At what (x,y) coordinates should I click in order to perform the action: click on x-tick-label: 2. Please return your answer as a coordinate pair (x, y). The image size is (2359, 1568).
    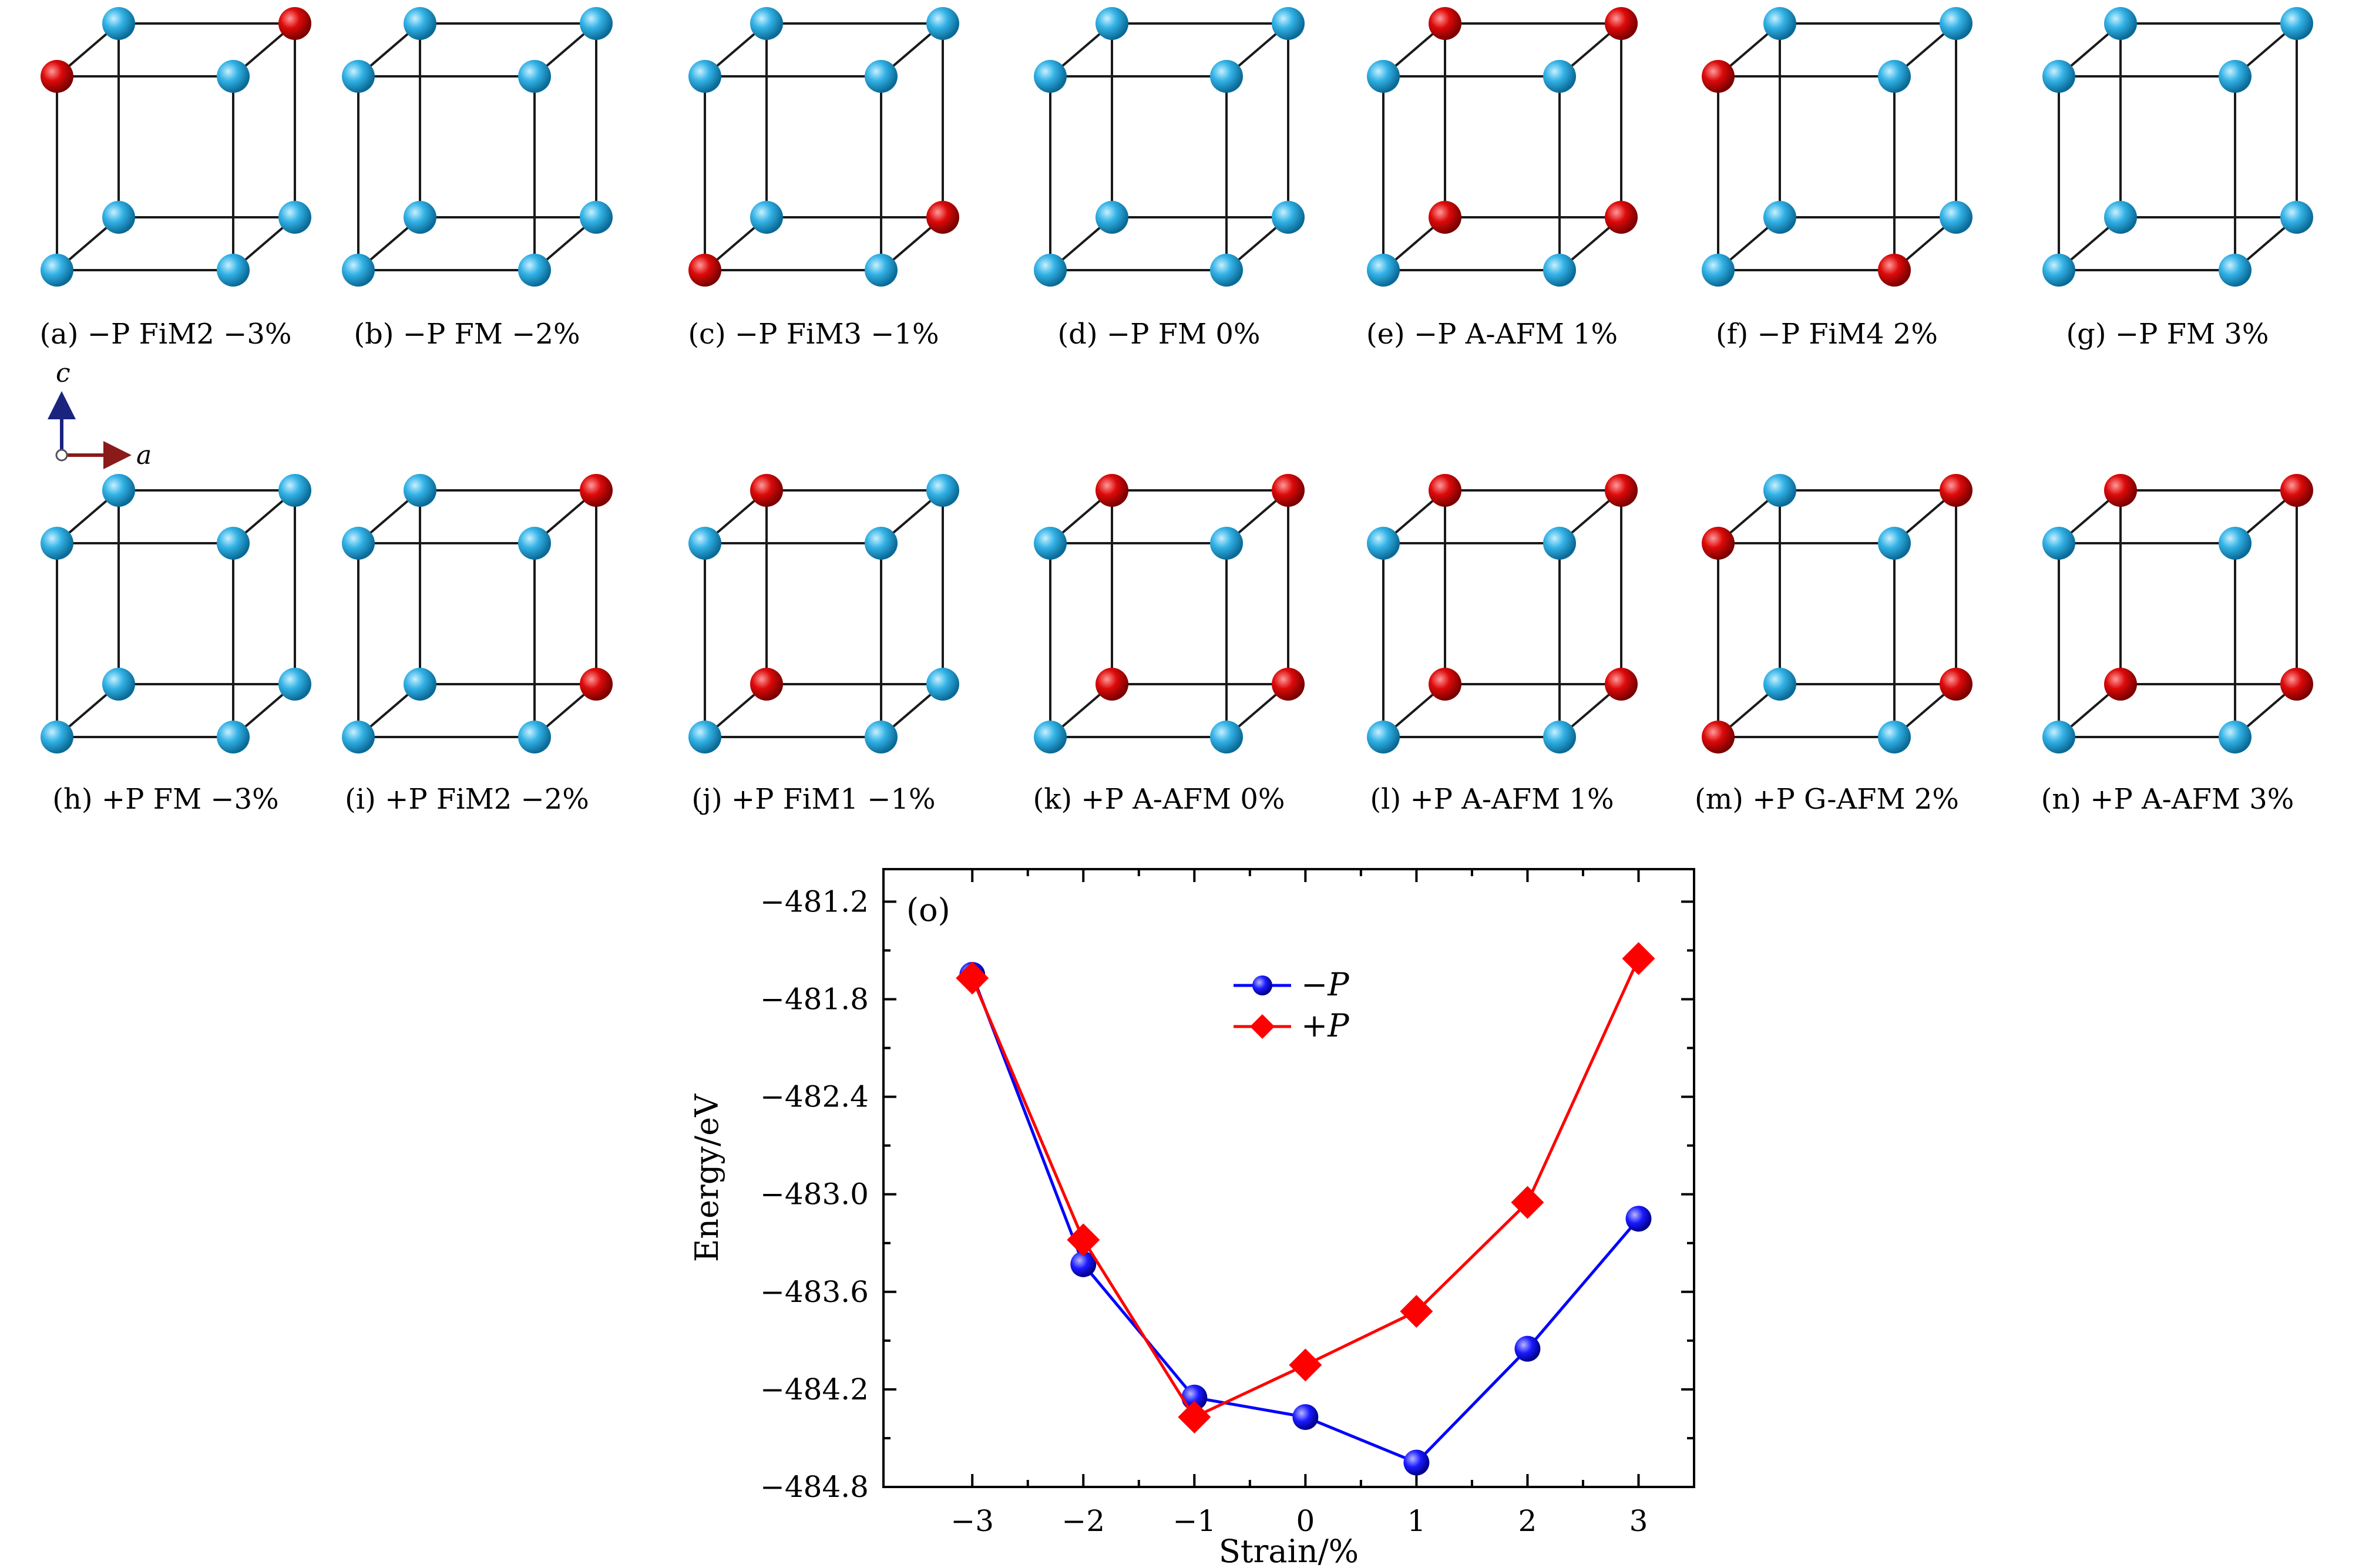
    Looking at the image, I should click on (1527, 1521).